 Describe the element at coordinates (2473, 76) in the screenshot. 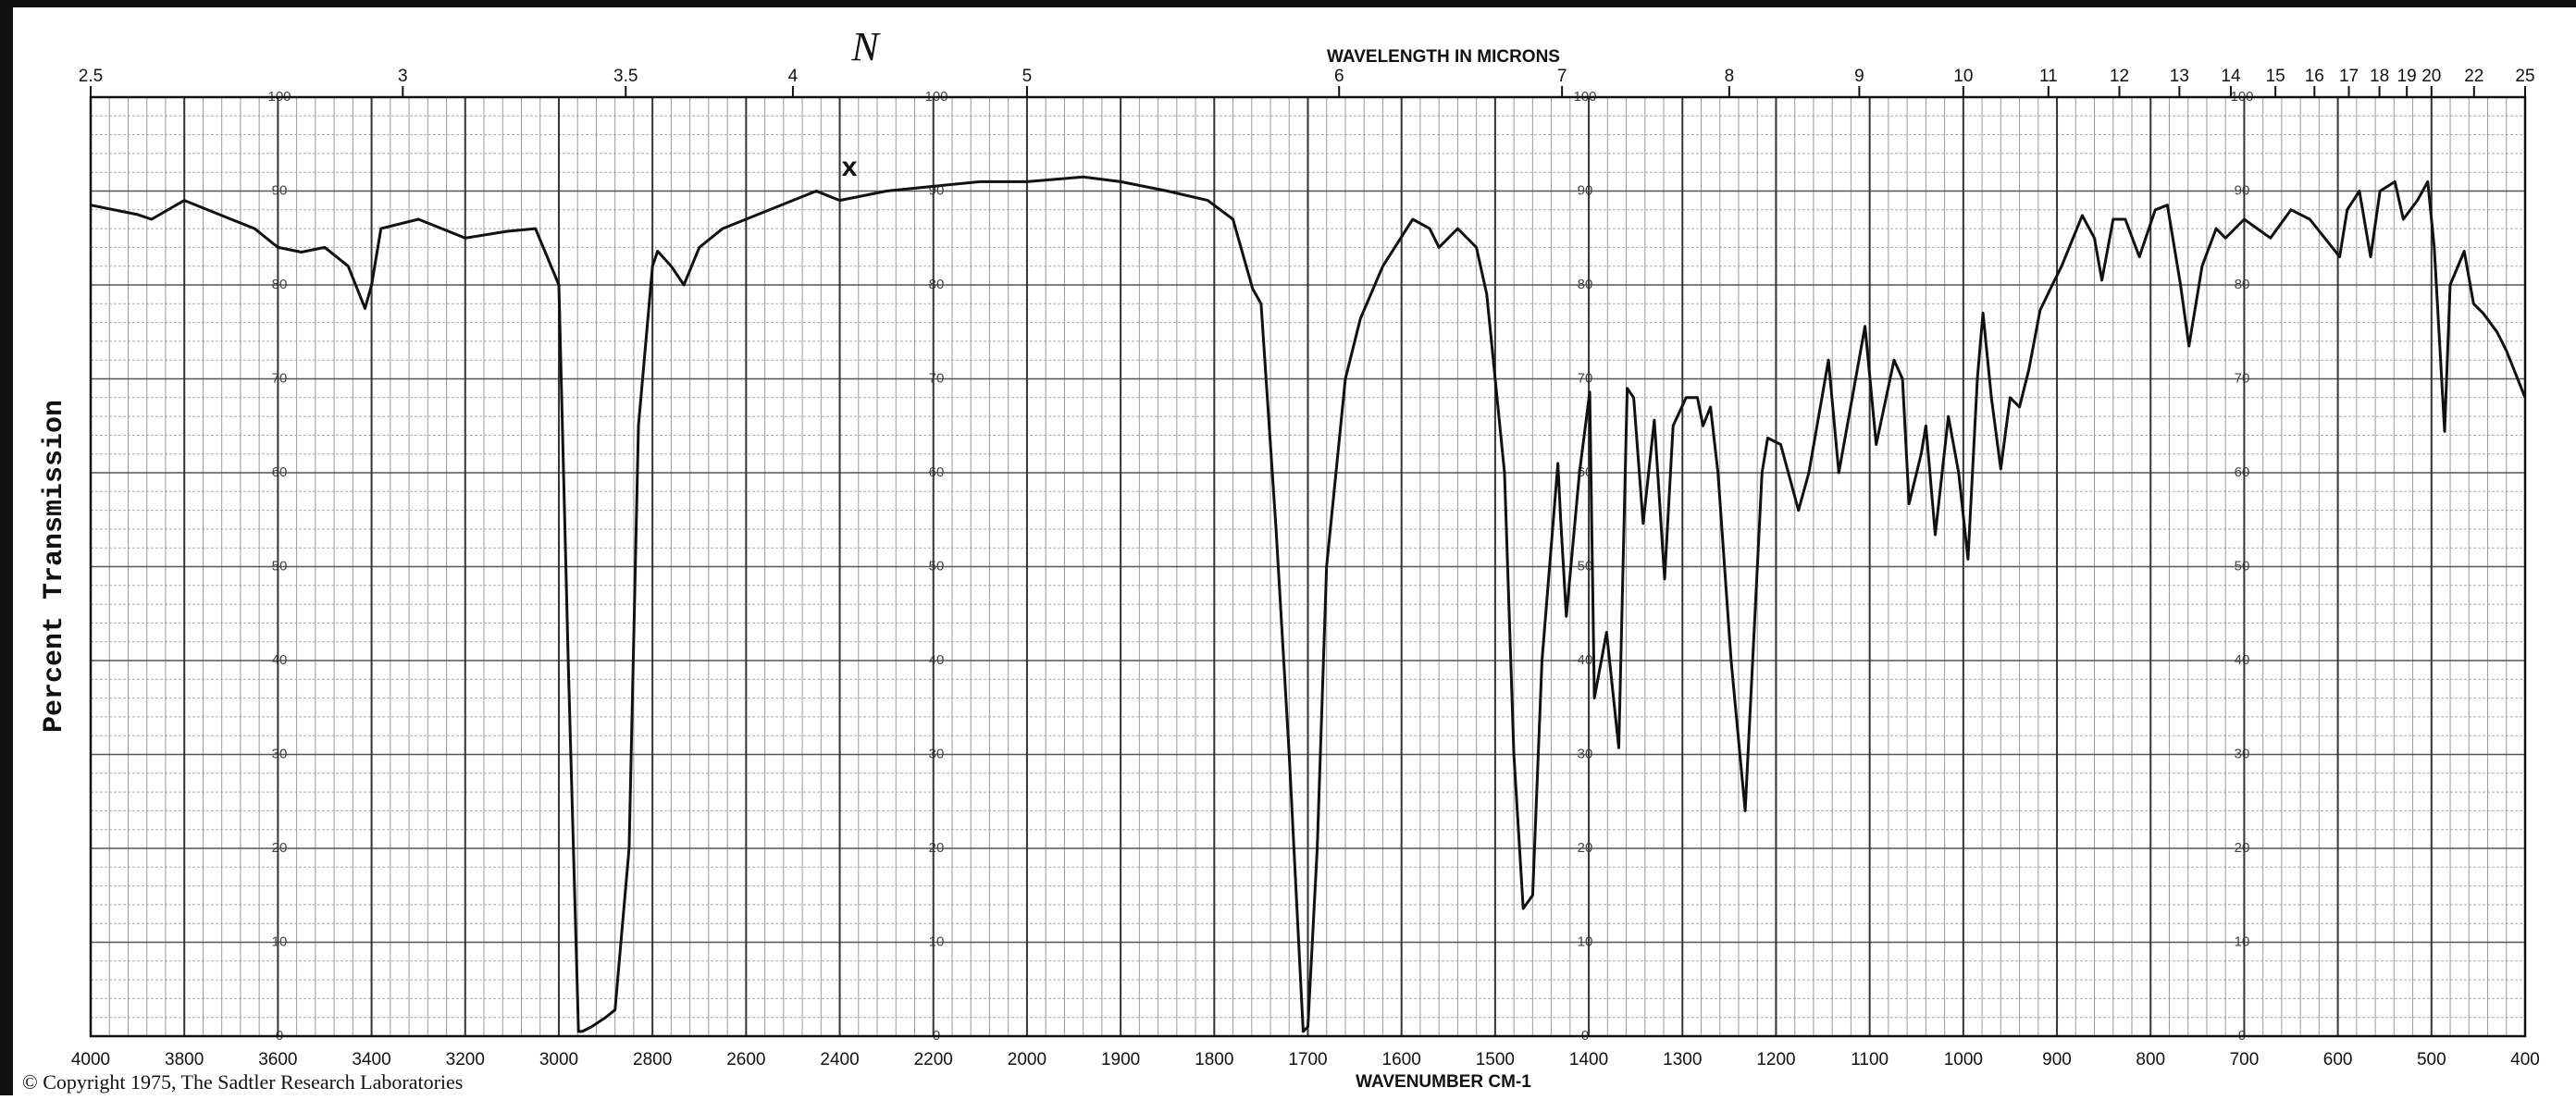

I see `x2-tick-label: 22` at that location.